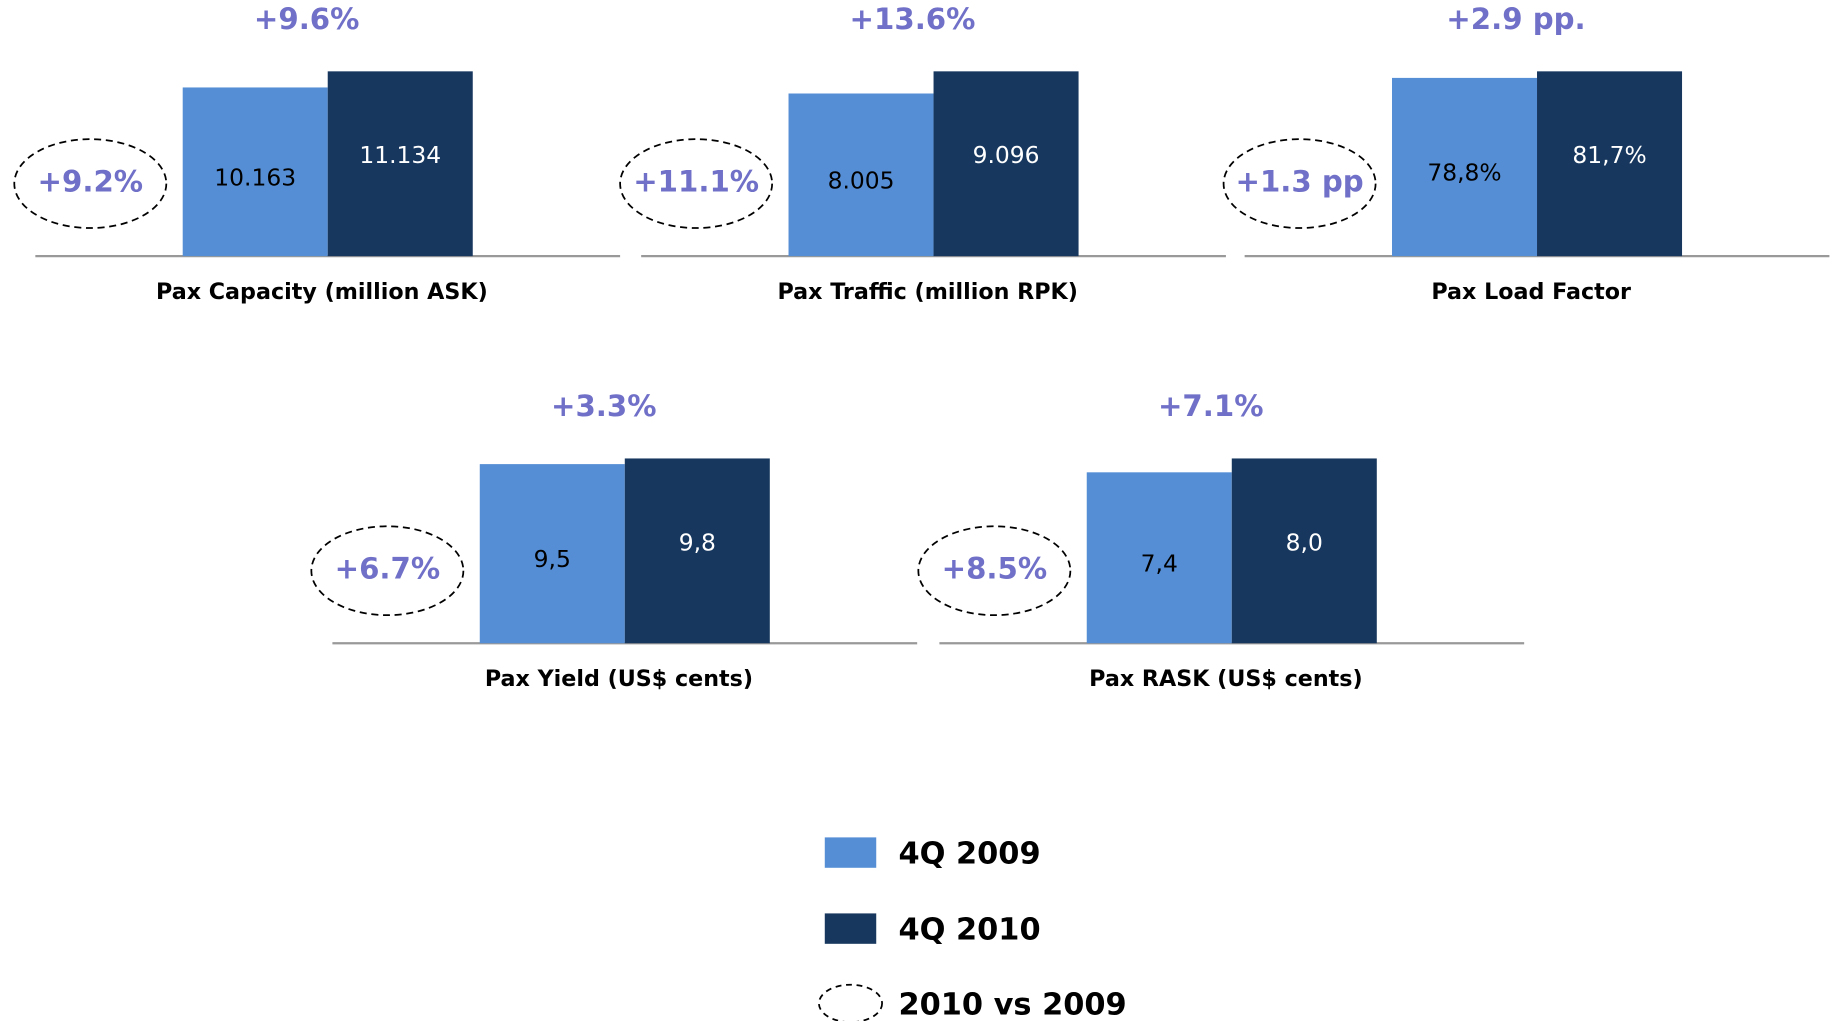 The width and height of the screenshot is (1832, 1021). Describe the element at coordinates (861, 180) in the screenshot. I see `value-label: 8.005` at that location.